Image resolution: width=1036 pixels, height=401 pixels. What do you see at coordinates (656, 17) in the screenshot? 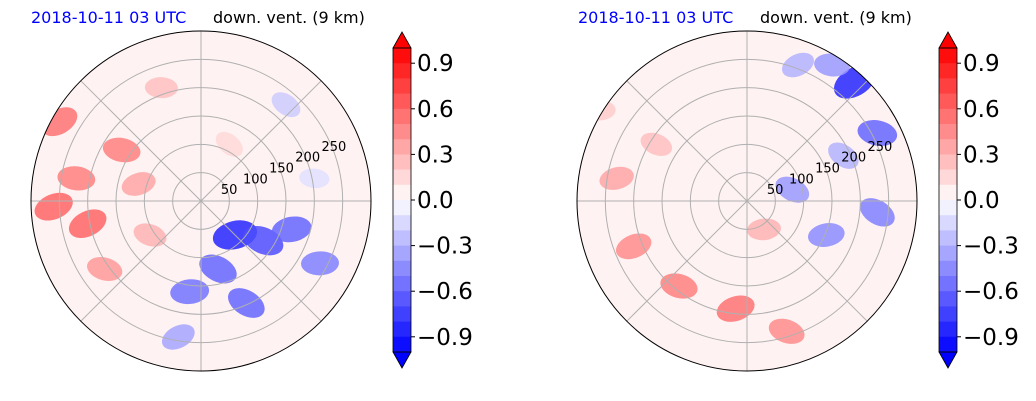
I see `chart-title-time-right: 2018-10-11 03 UTC` at bounding box center [656, 17].